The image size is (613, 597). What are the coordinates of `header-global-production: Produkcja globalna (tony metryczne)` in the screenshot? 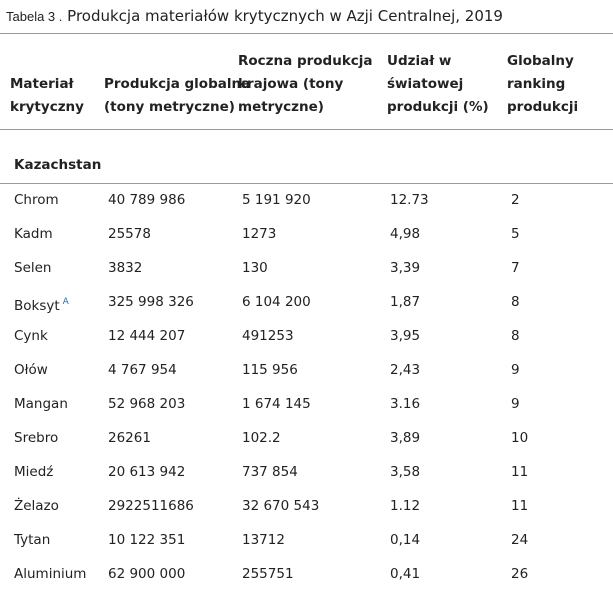 It's located at (177, 95).